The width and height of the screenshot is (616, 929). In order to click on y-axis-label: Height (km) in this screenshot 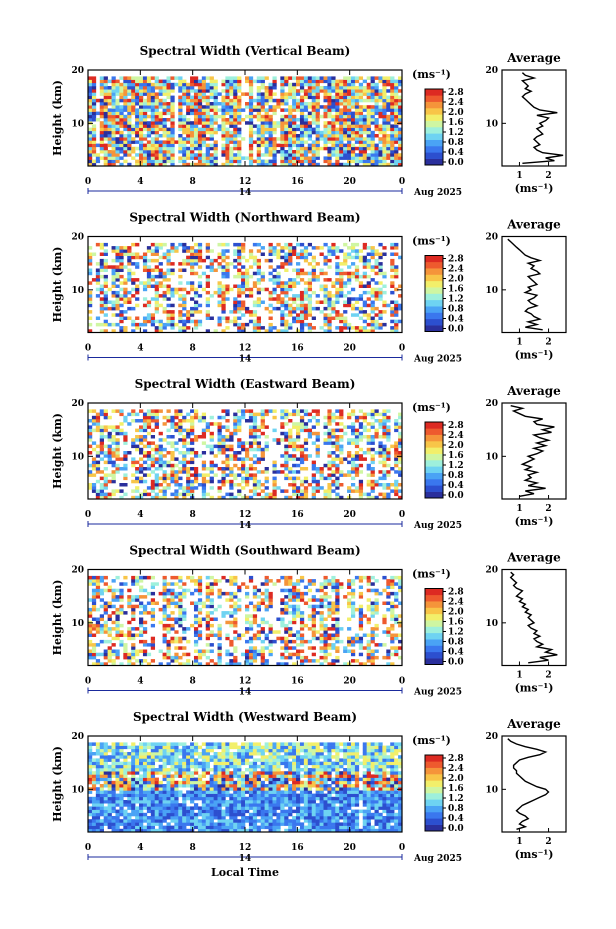, I will do `click(57, 451)`.